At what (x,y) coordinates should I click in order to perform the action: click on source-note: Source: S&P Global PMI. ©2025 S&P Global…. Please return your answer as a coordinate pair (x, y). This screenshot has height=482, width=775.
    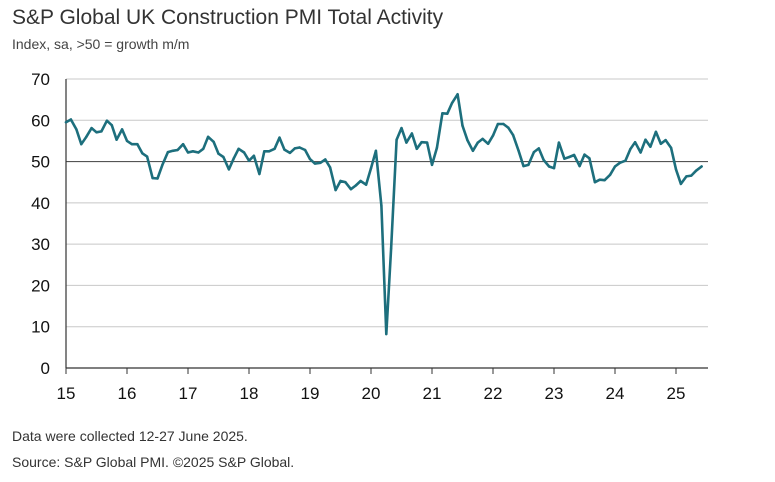
    Looking at the image, I should click on (153, 462).